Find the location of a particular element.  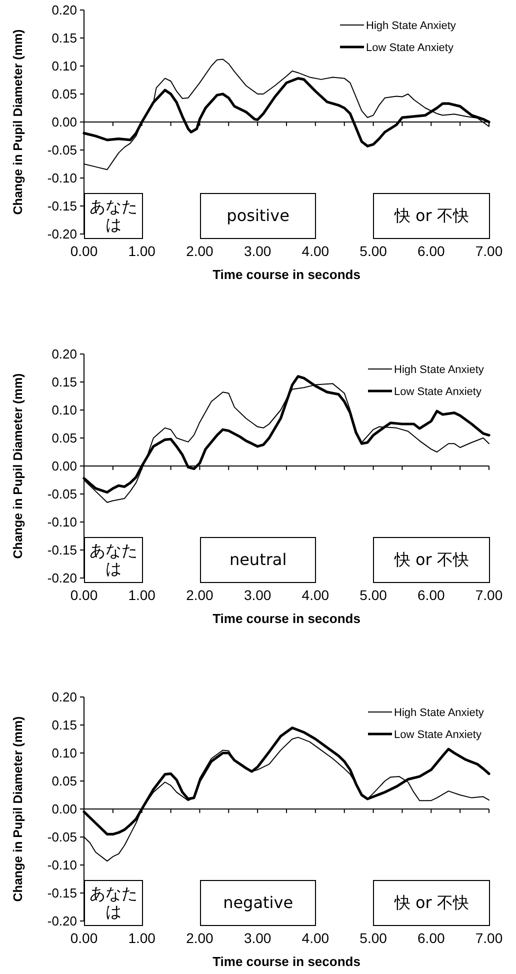

band-label: neutral is located at coordinates (258, 559).